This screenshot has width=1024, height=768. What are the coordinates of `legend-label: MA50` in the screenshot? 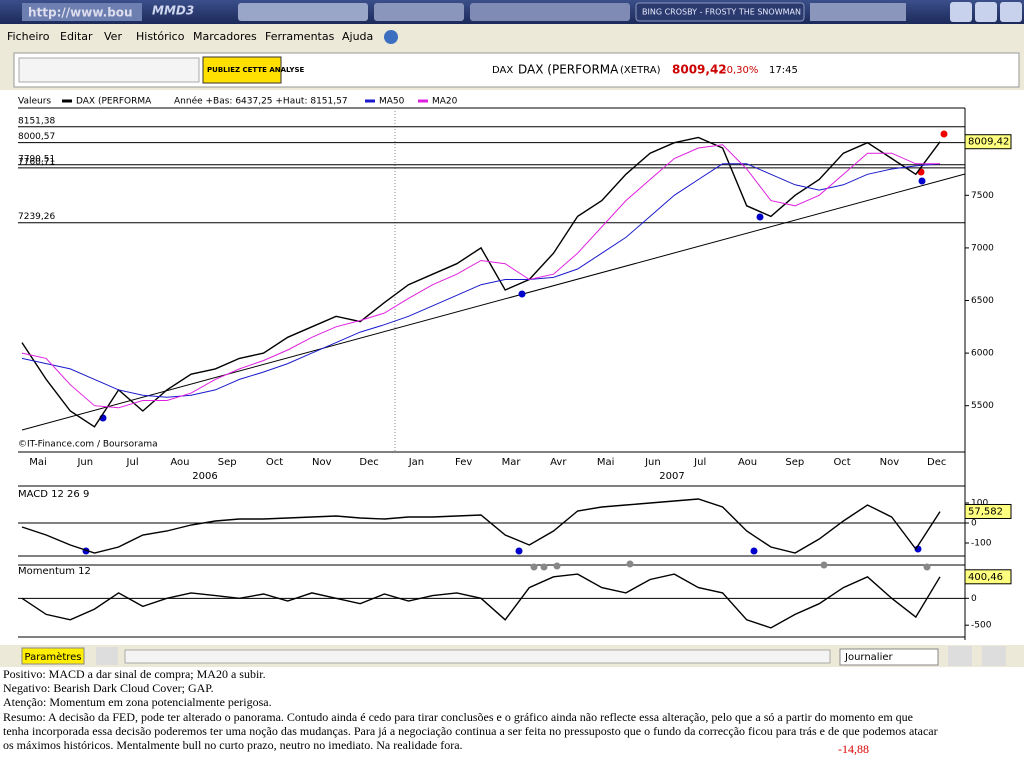 It's located at (392, 102).